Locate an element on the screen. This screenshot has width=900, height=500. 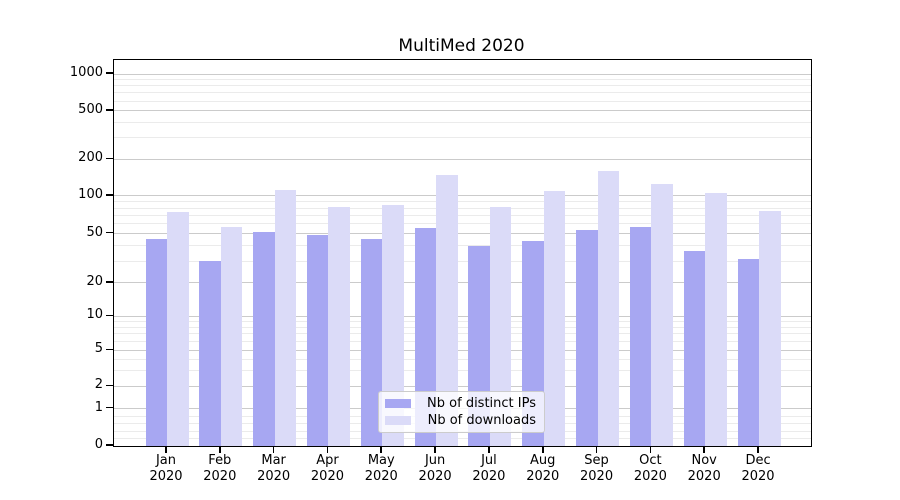
y-tick-label: 10 is located at coordinates (94, 315).